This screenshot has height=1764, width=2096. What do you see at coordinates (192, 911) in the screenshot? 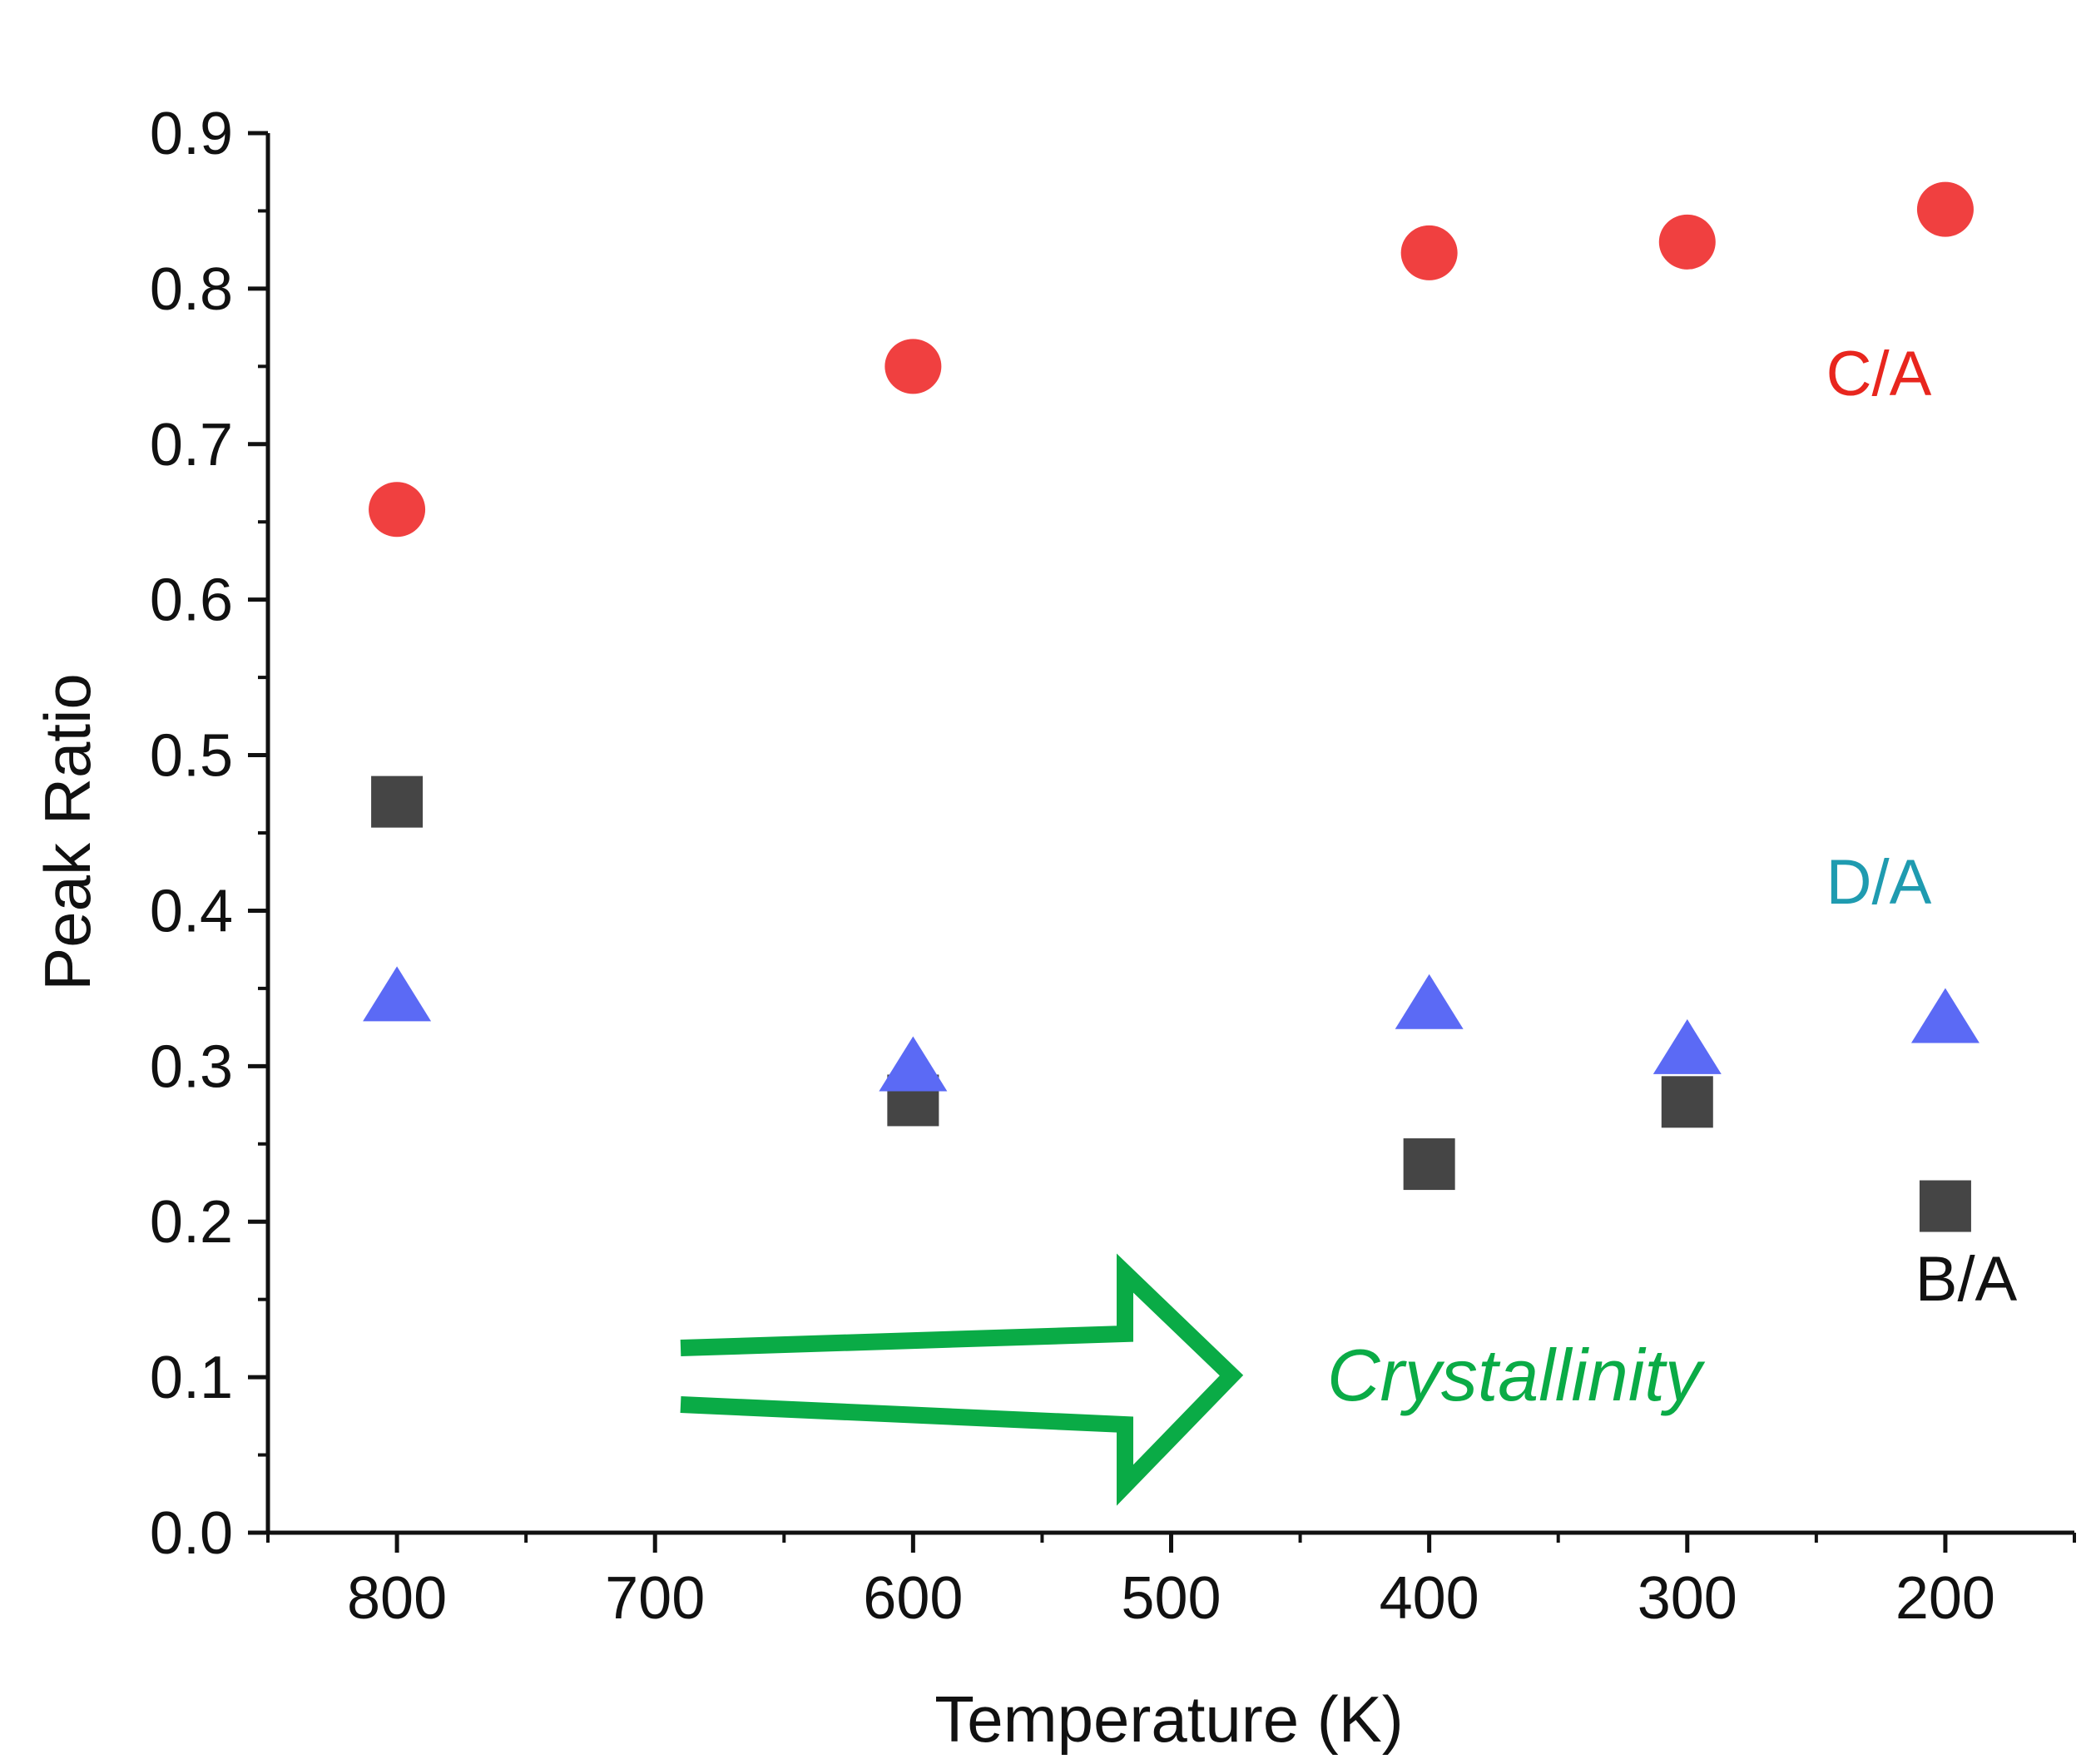
I see `y-tick-label: 0.4` at bounding box center [192, 911].